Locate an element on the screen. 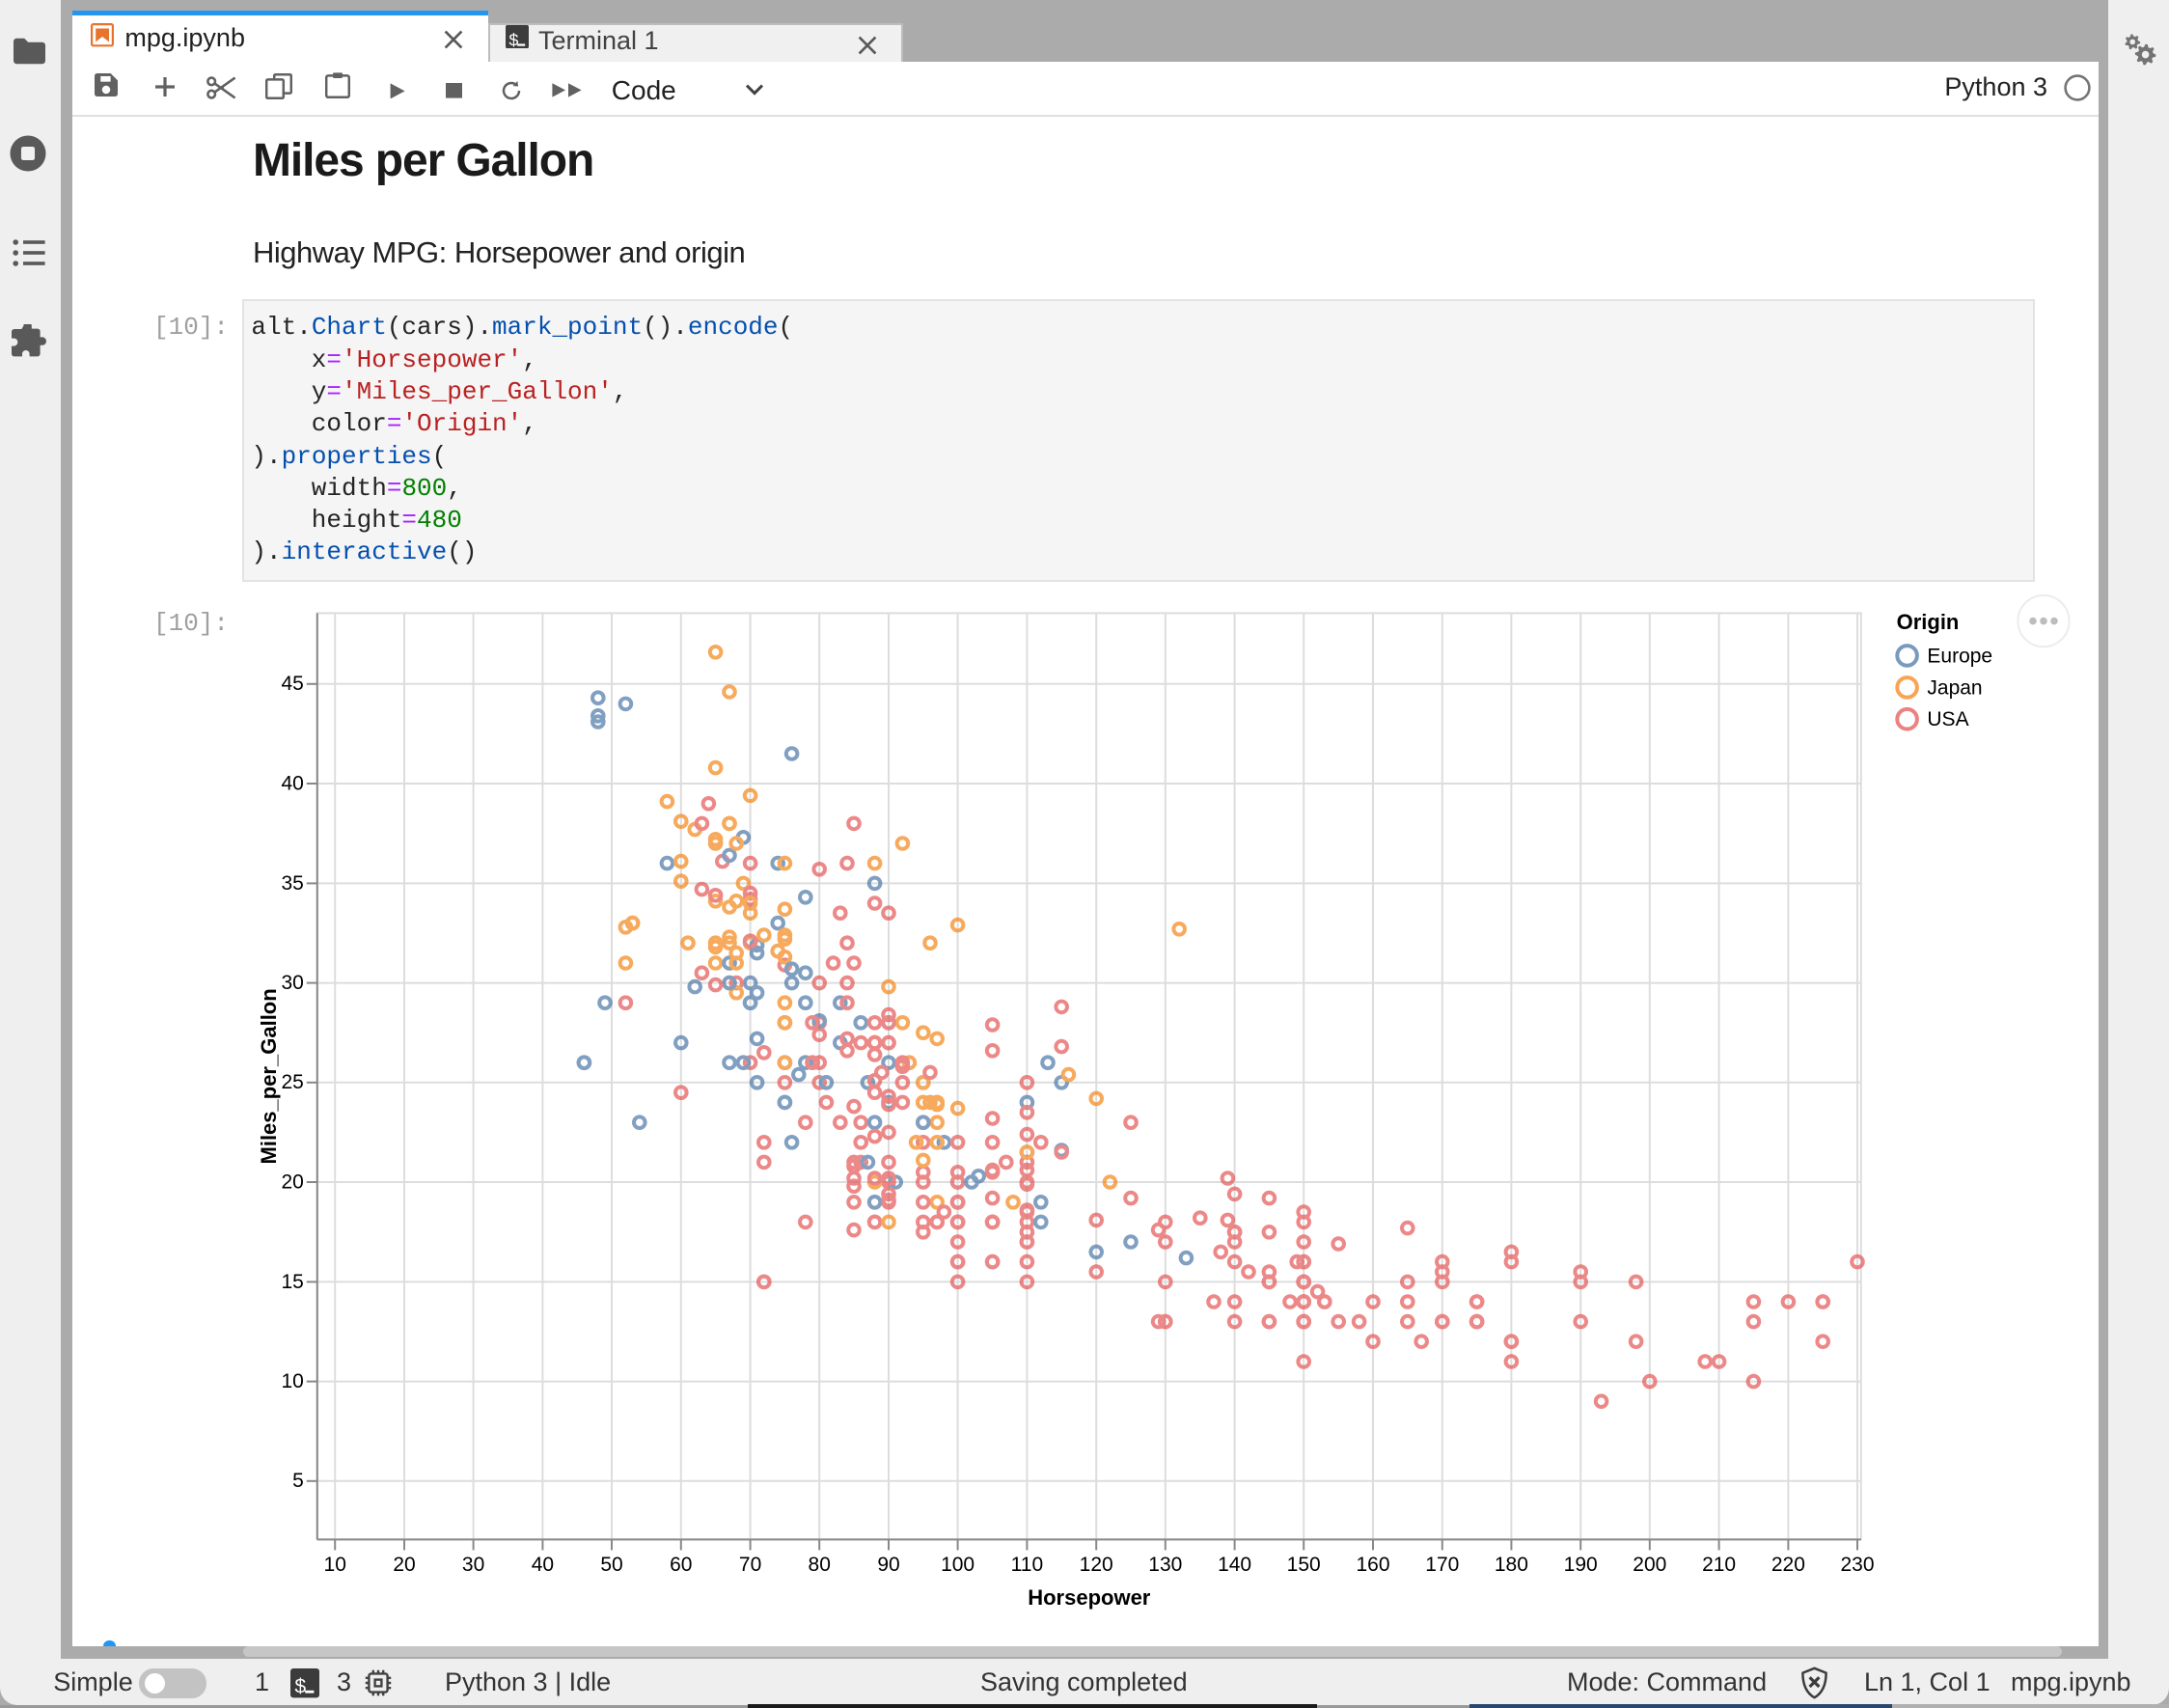 The width and height of the screenshot is (2169, 1708). svg-text: 170 is located at coordinates (1442, 1565).